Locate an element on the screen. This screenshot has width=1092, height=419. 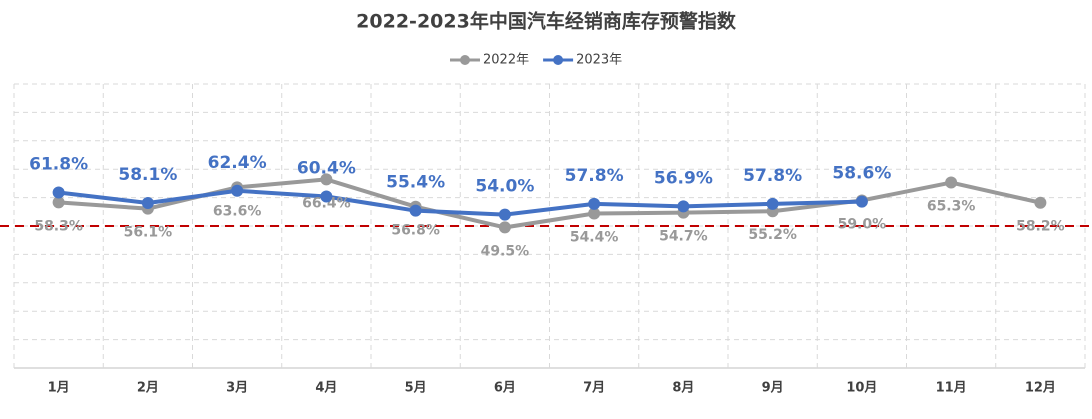
data-label: 60.4% is located at coordinates (326, 168).